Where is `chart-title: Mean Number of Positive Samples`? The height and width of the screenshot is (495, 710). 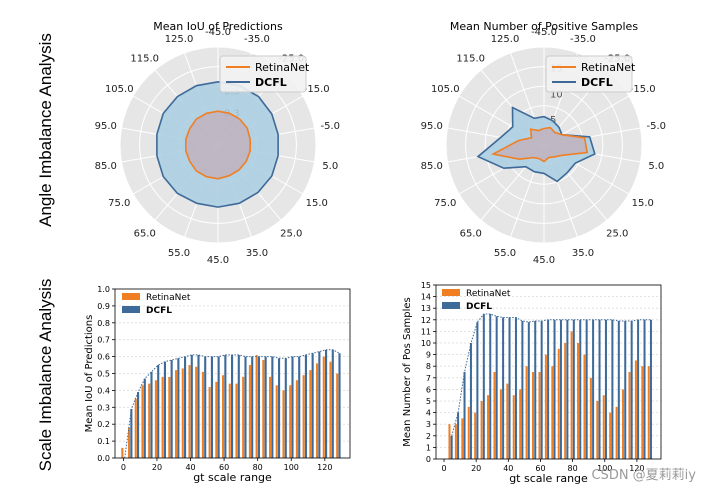 chart-title: Mean Number of Positive Samples is located at coordinates (544, 26).